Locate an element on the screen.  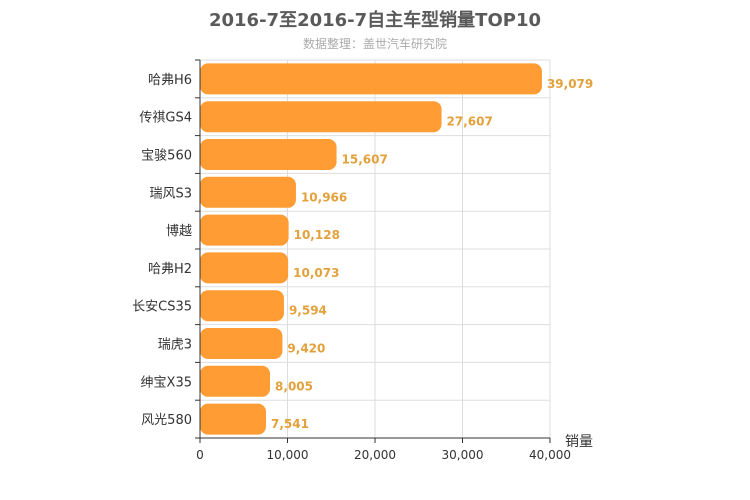
category-label: 传祺GS4 is located at coordinates (165, 118).